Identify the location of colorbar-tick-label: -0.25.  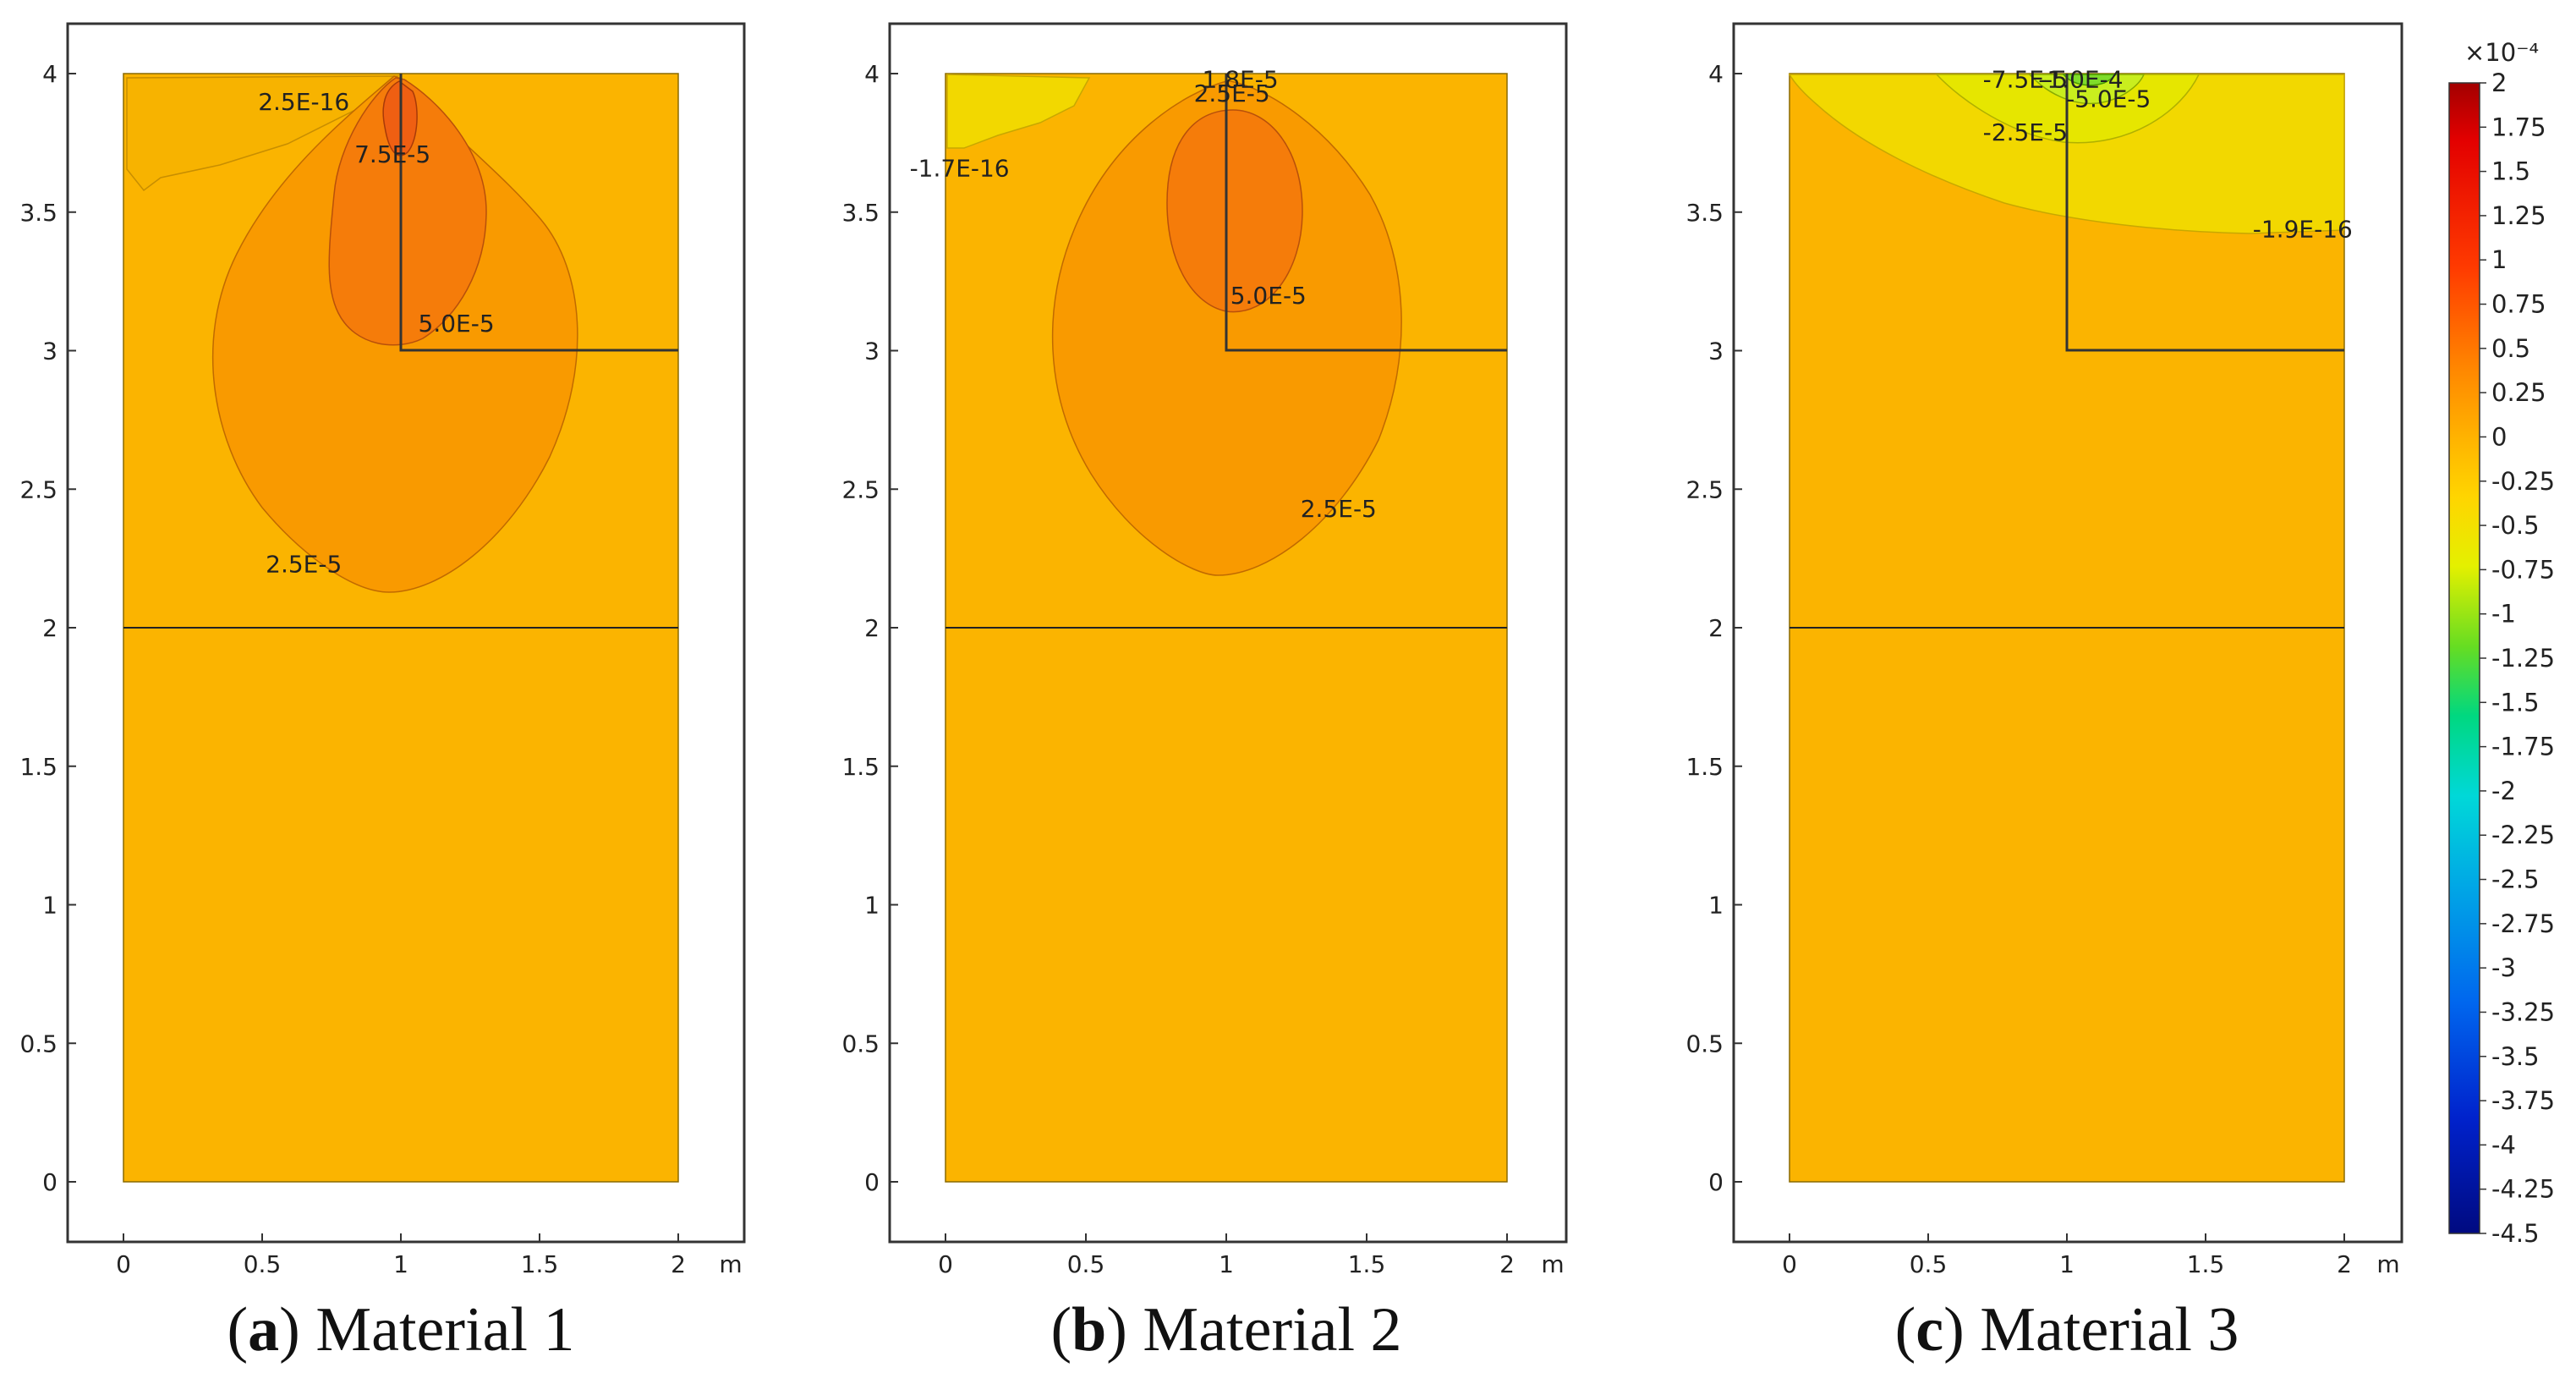
(2523, 482).